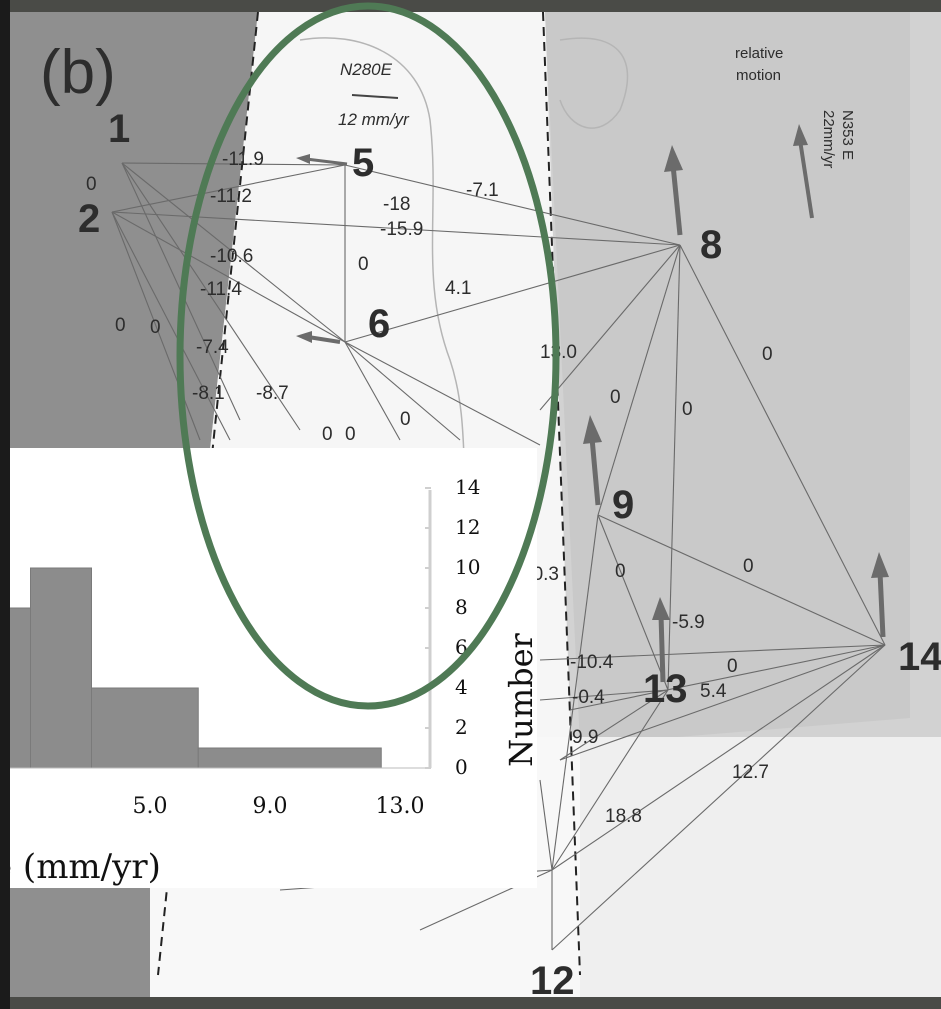 The width and height of the screenshot is (941, 1009). I want to click on y-tick-label: 12, so click(467, 527).